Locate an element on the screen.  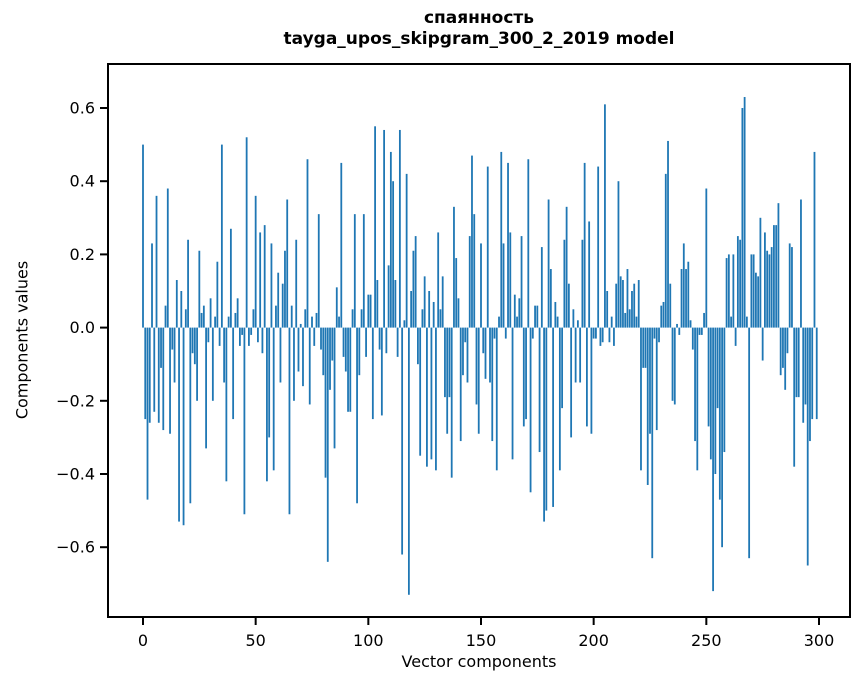
x-tick-label: 100 is located at coordinates (368, 640).